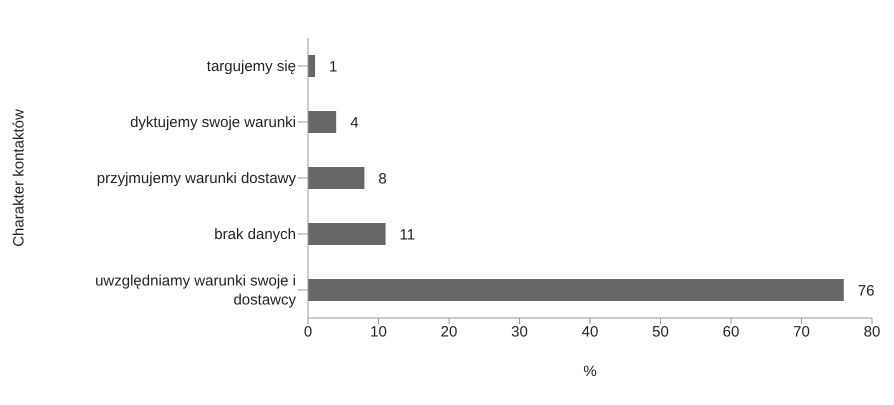 The height and width of the screenshot is (405, 894). I want to click on data-label: 76, so click(866, 291).